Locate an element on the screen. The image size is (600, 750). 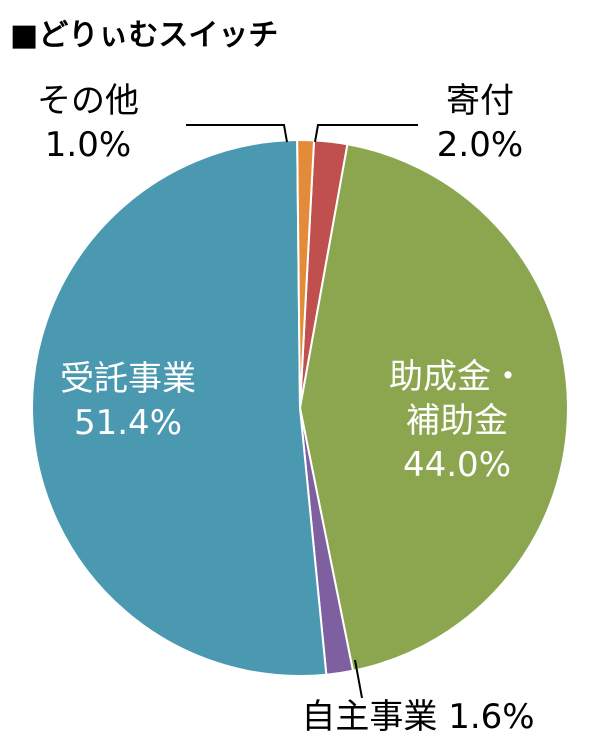
slice-value-label: 44.0% is located at coordinates (457, 465).